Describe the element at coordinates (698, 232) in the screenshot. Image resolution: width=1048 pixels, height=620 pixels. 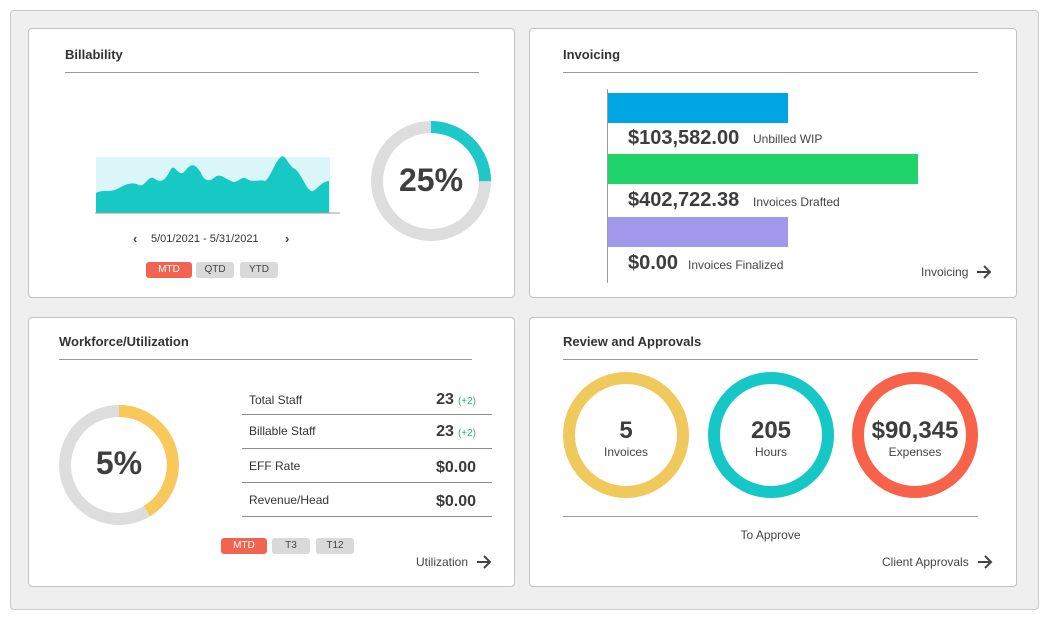
I see `invoicing-bar-finalized` at that location.